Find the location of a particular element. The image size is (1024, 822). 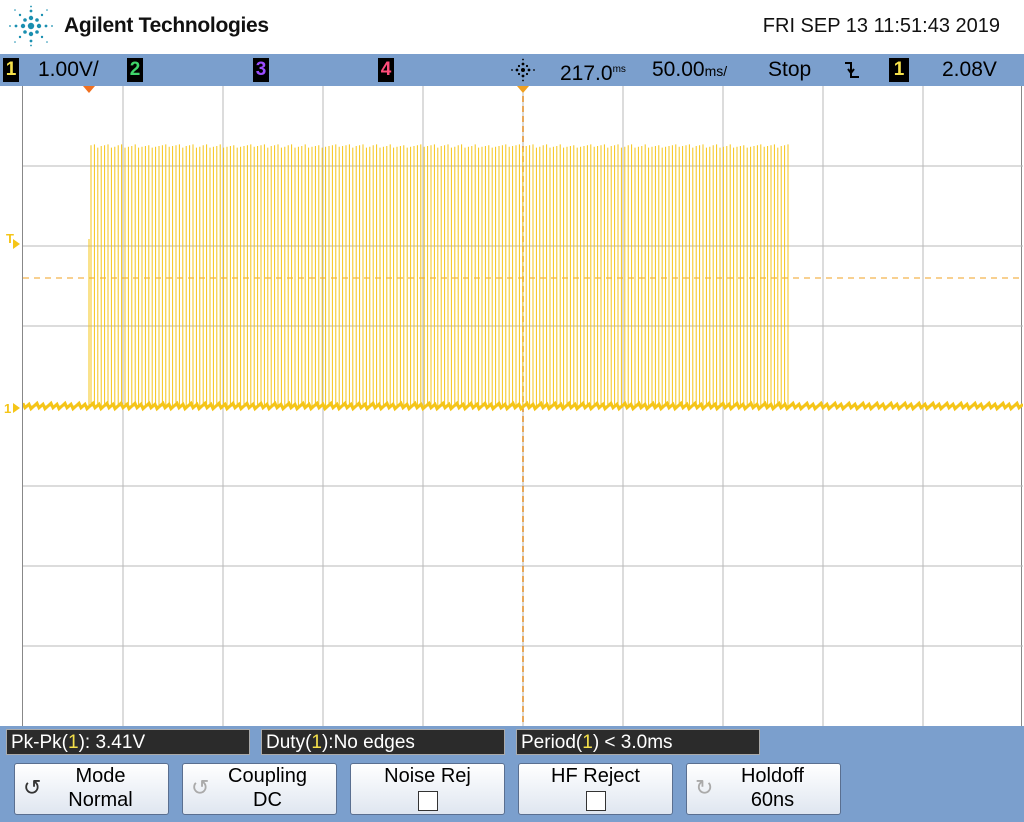

time-reference-icon is located at coordinates (523, 70).